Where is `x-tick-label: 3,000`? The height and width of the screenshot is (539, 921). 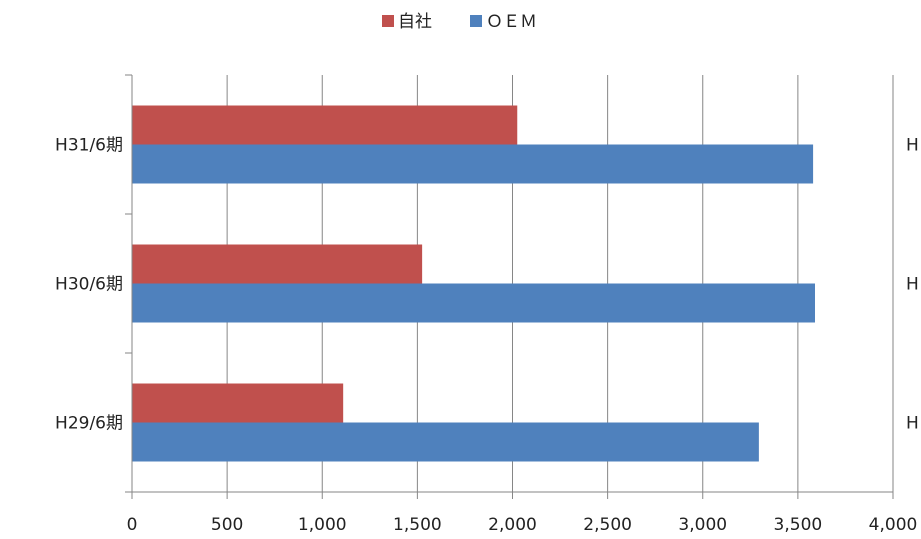 x-tick-label: 3,000 is located at coordinates (702, 525).